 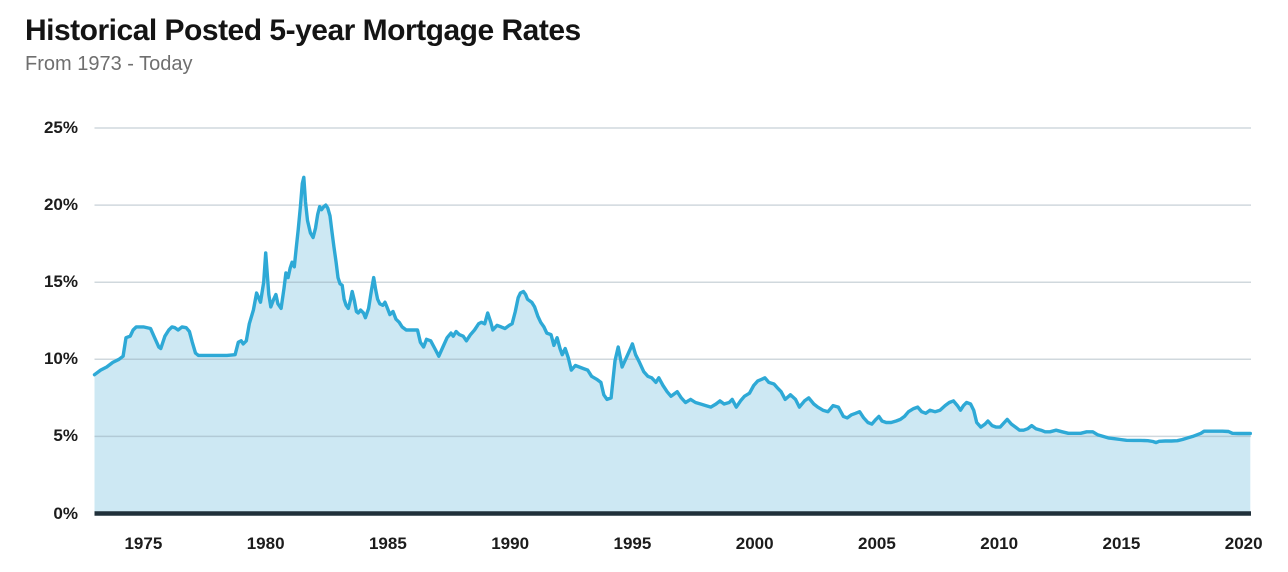 What do you see at coordinates (303, 30) in the screenshot?
I see `chart-title: Historical Posted 5-year Mortgage Rates` at bounding box center [303, 30].